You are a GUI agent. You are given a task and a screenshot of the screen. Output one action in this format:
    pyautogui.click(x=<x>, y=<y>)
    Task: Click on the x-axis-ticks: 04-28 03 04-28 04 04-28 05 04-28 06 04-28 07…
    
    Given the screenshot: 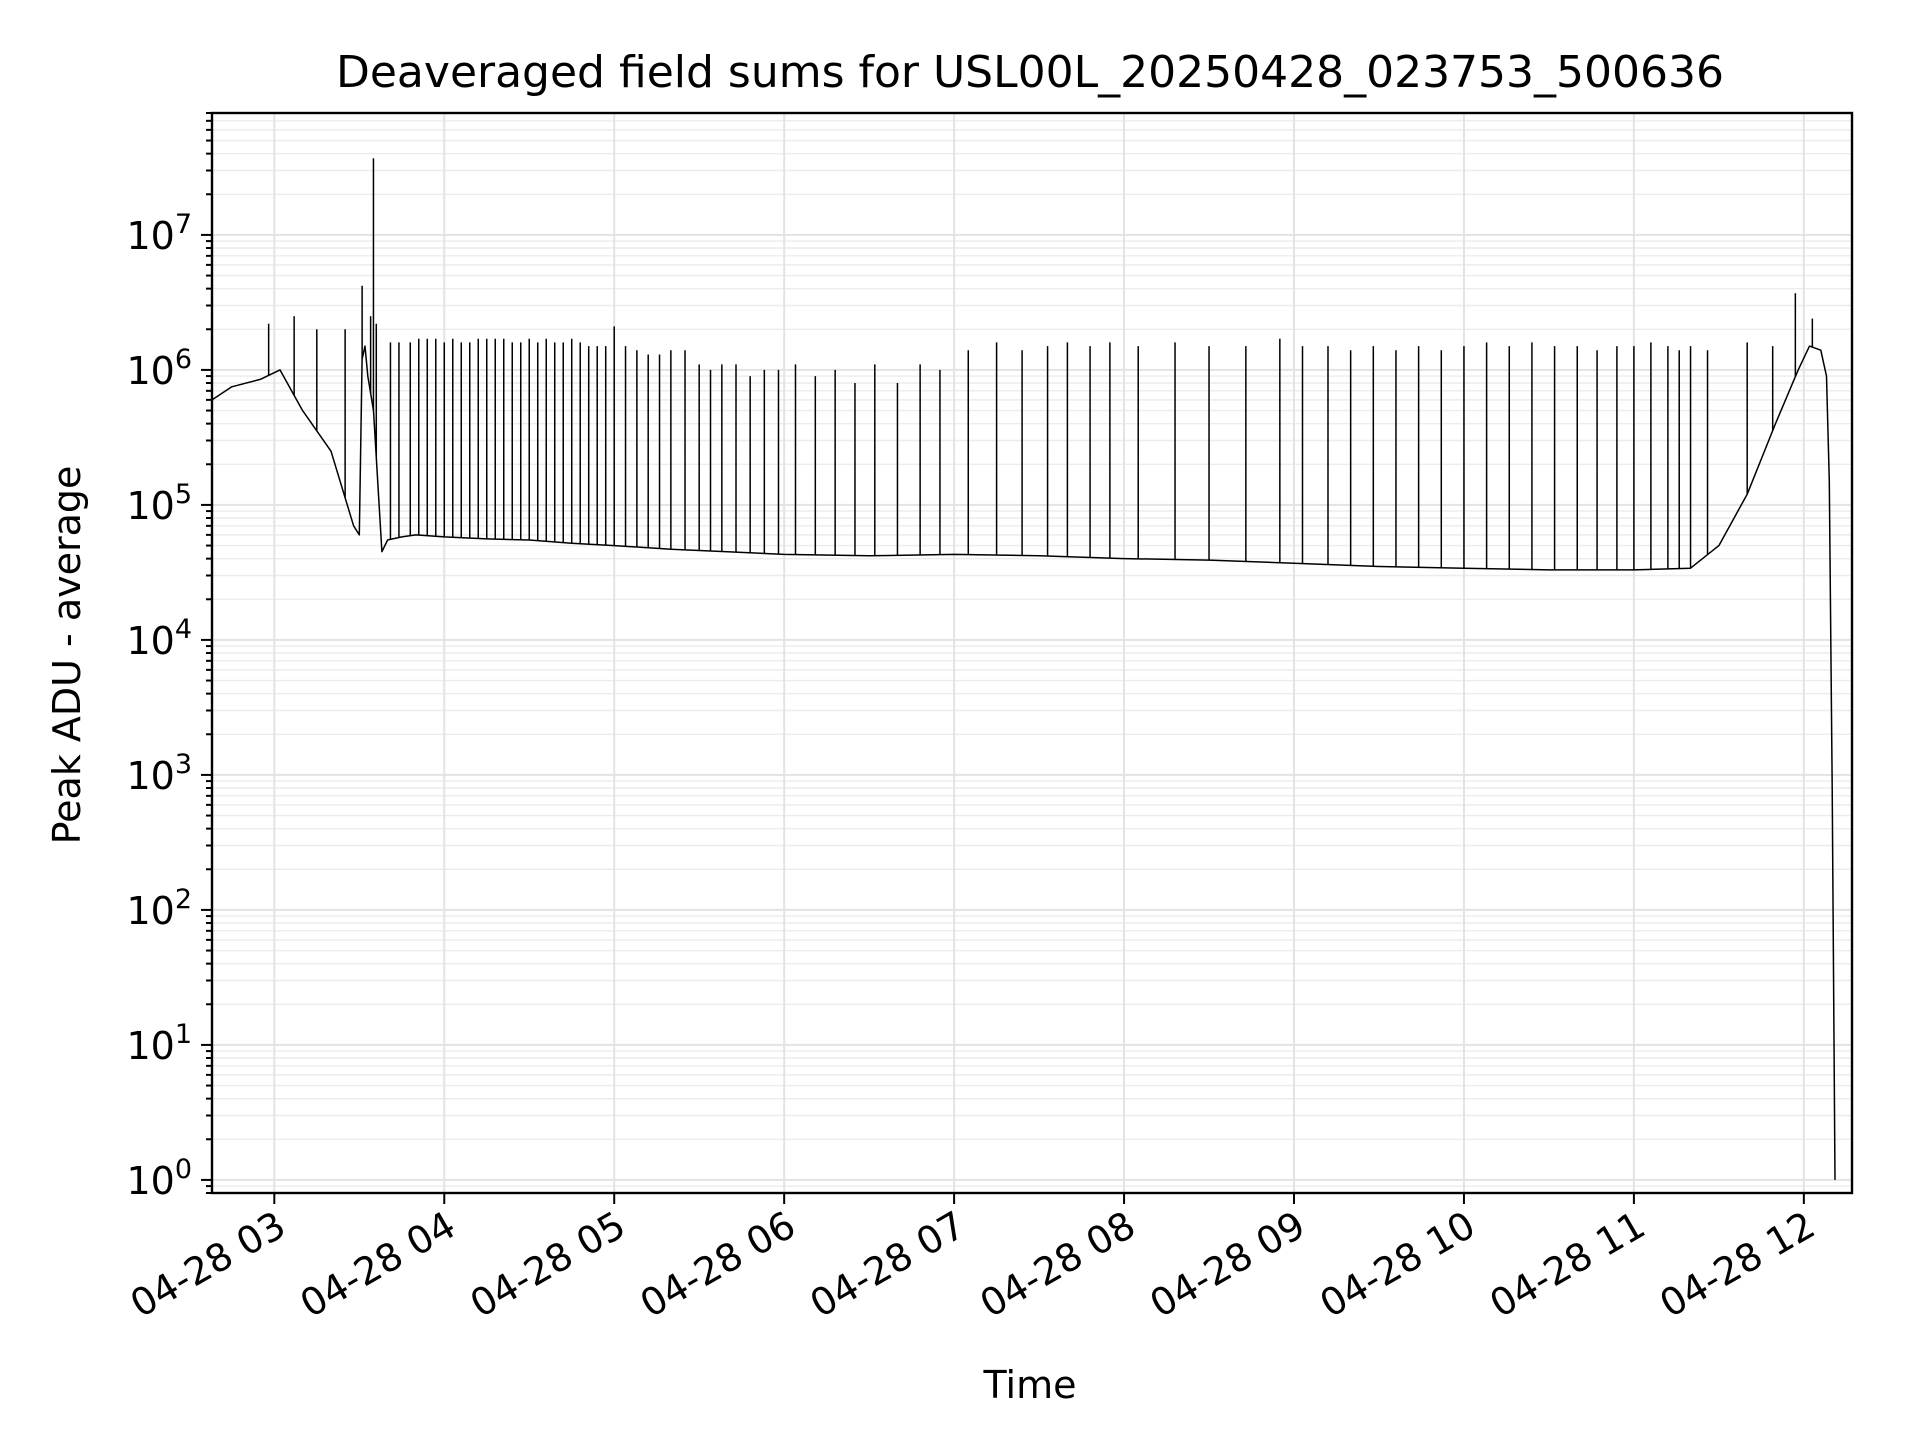 What is the action you would take?
    pyautogui.click(x=972, y=1260)
    